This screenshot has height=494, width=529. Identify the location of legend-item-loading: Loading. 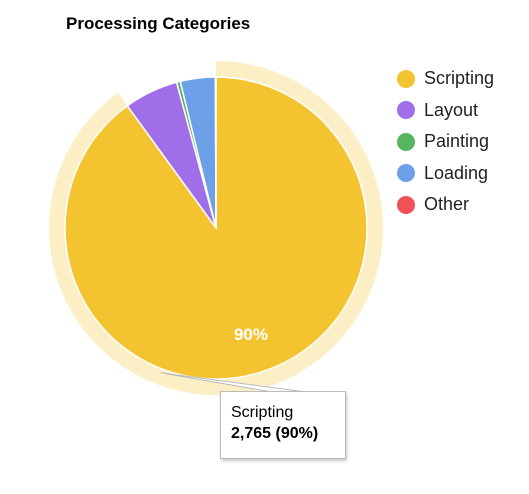
(445, 174).